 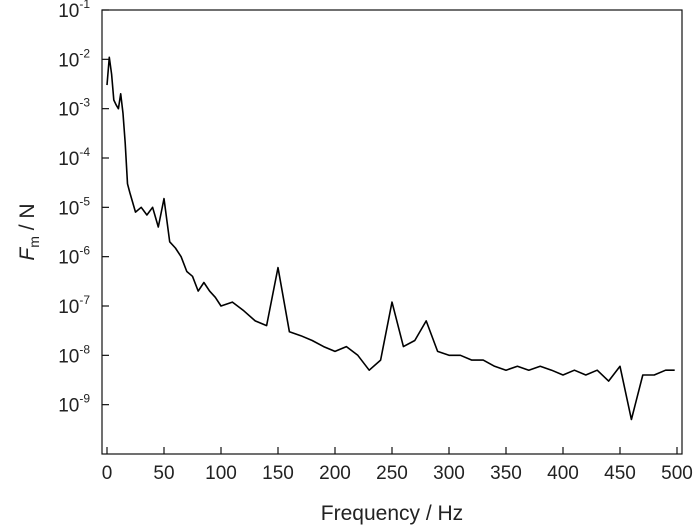 I want to click on y-axis: 10-110-210-310-410-510-610-710-810-9, so click(x=83, y=208).